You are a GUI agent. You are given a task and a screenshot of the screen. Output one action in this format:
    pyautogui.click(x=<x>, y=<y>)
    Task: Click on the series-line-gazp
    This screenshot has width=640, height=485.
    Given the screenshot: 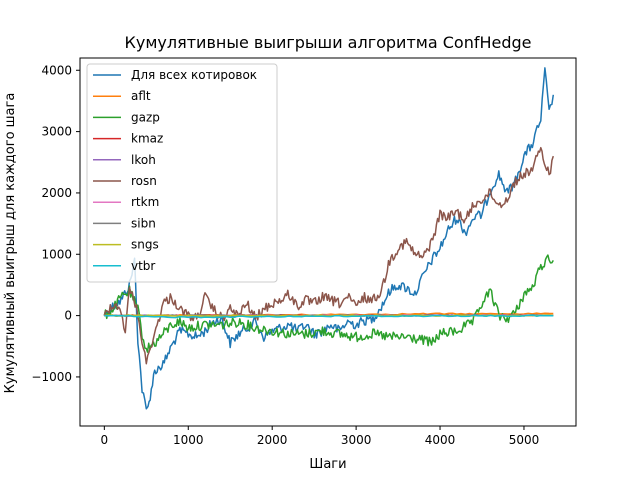 What is the action you would take?
    pyautogui.click(x=328, y=303)
    